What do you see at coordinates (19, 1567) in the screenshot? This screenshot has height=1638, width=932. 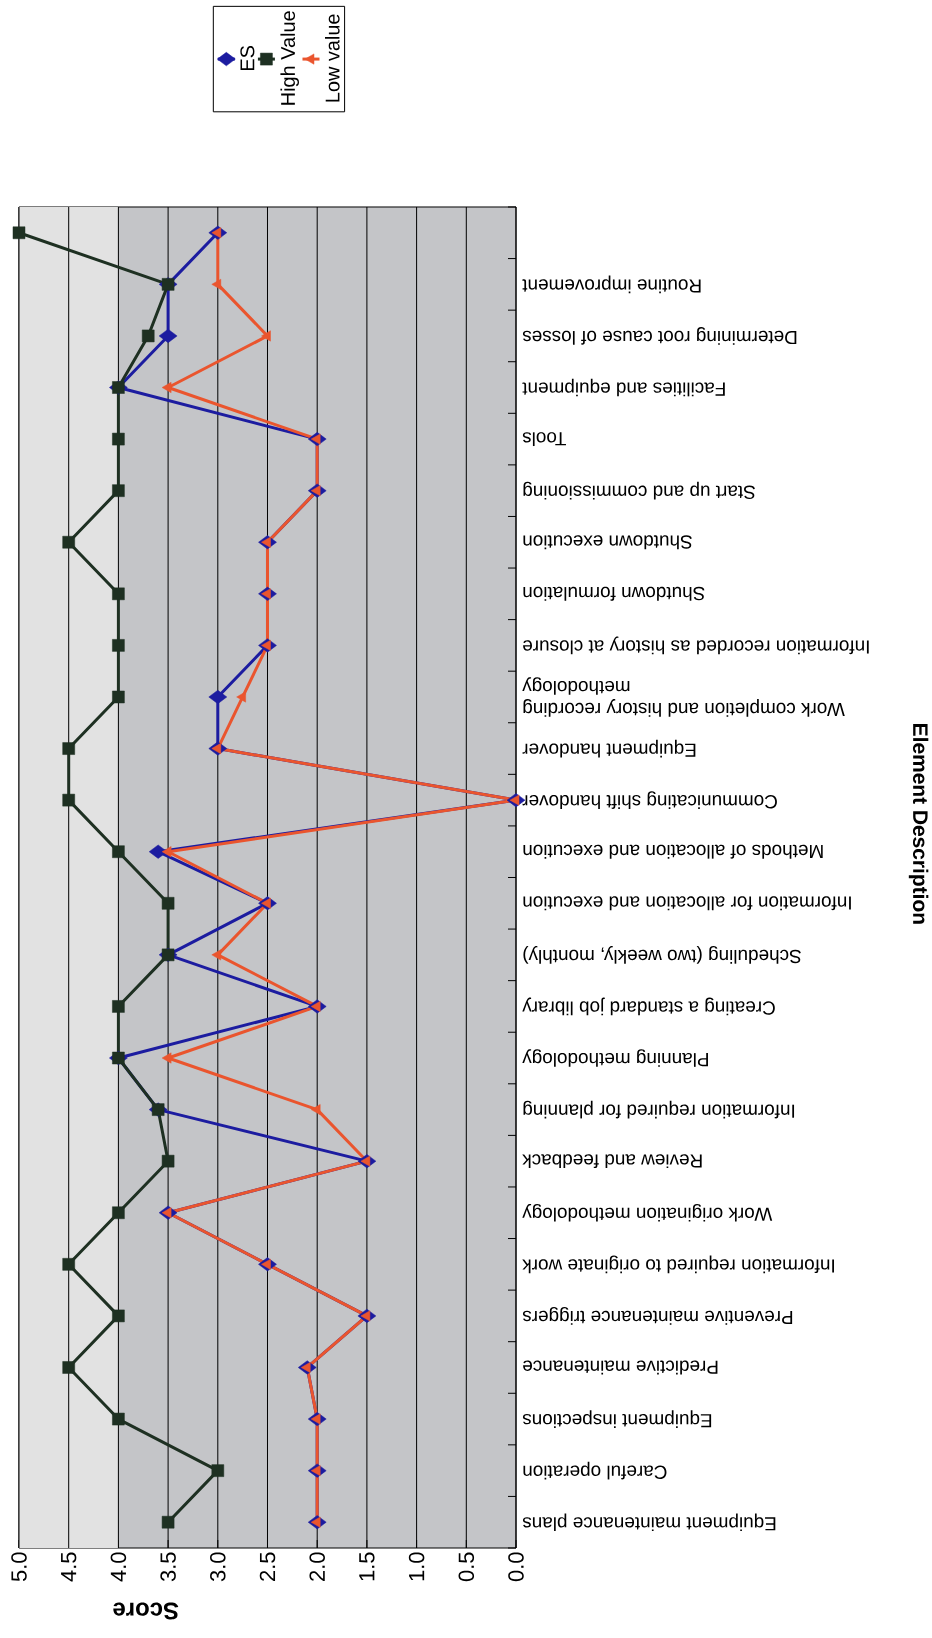 I see `x-tick-label: 5.0` at bounding box center [19, 1567].